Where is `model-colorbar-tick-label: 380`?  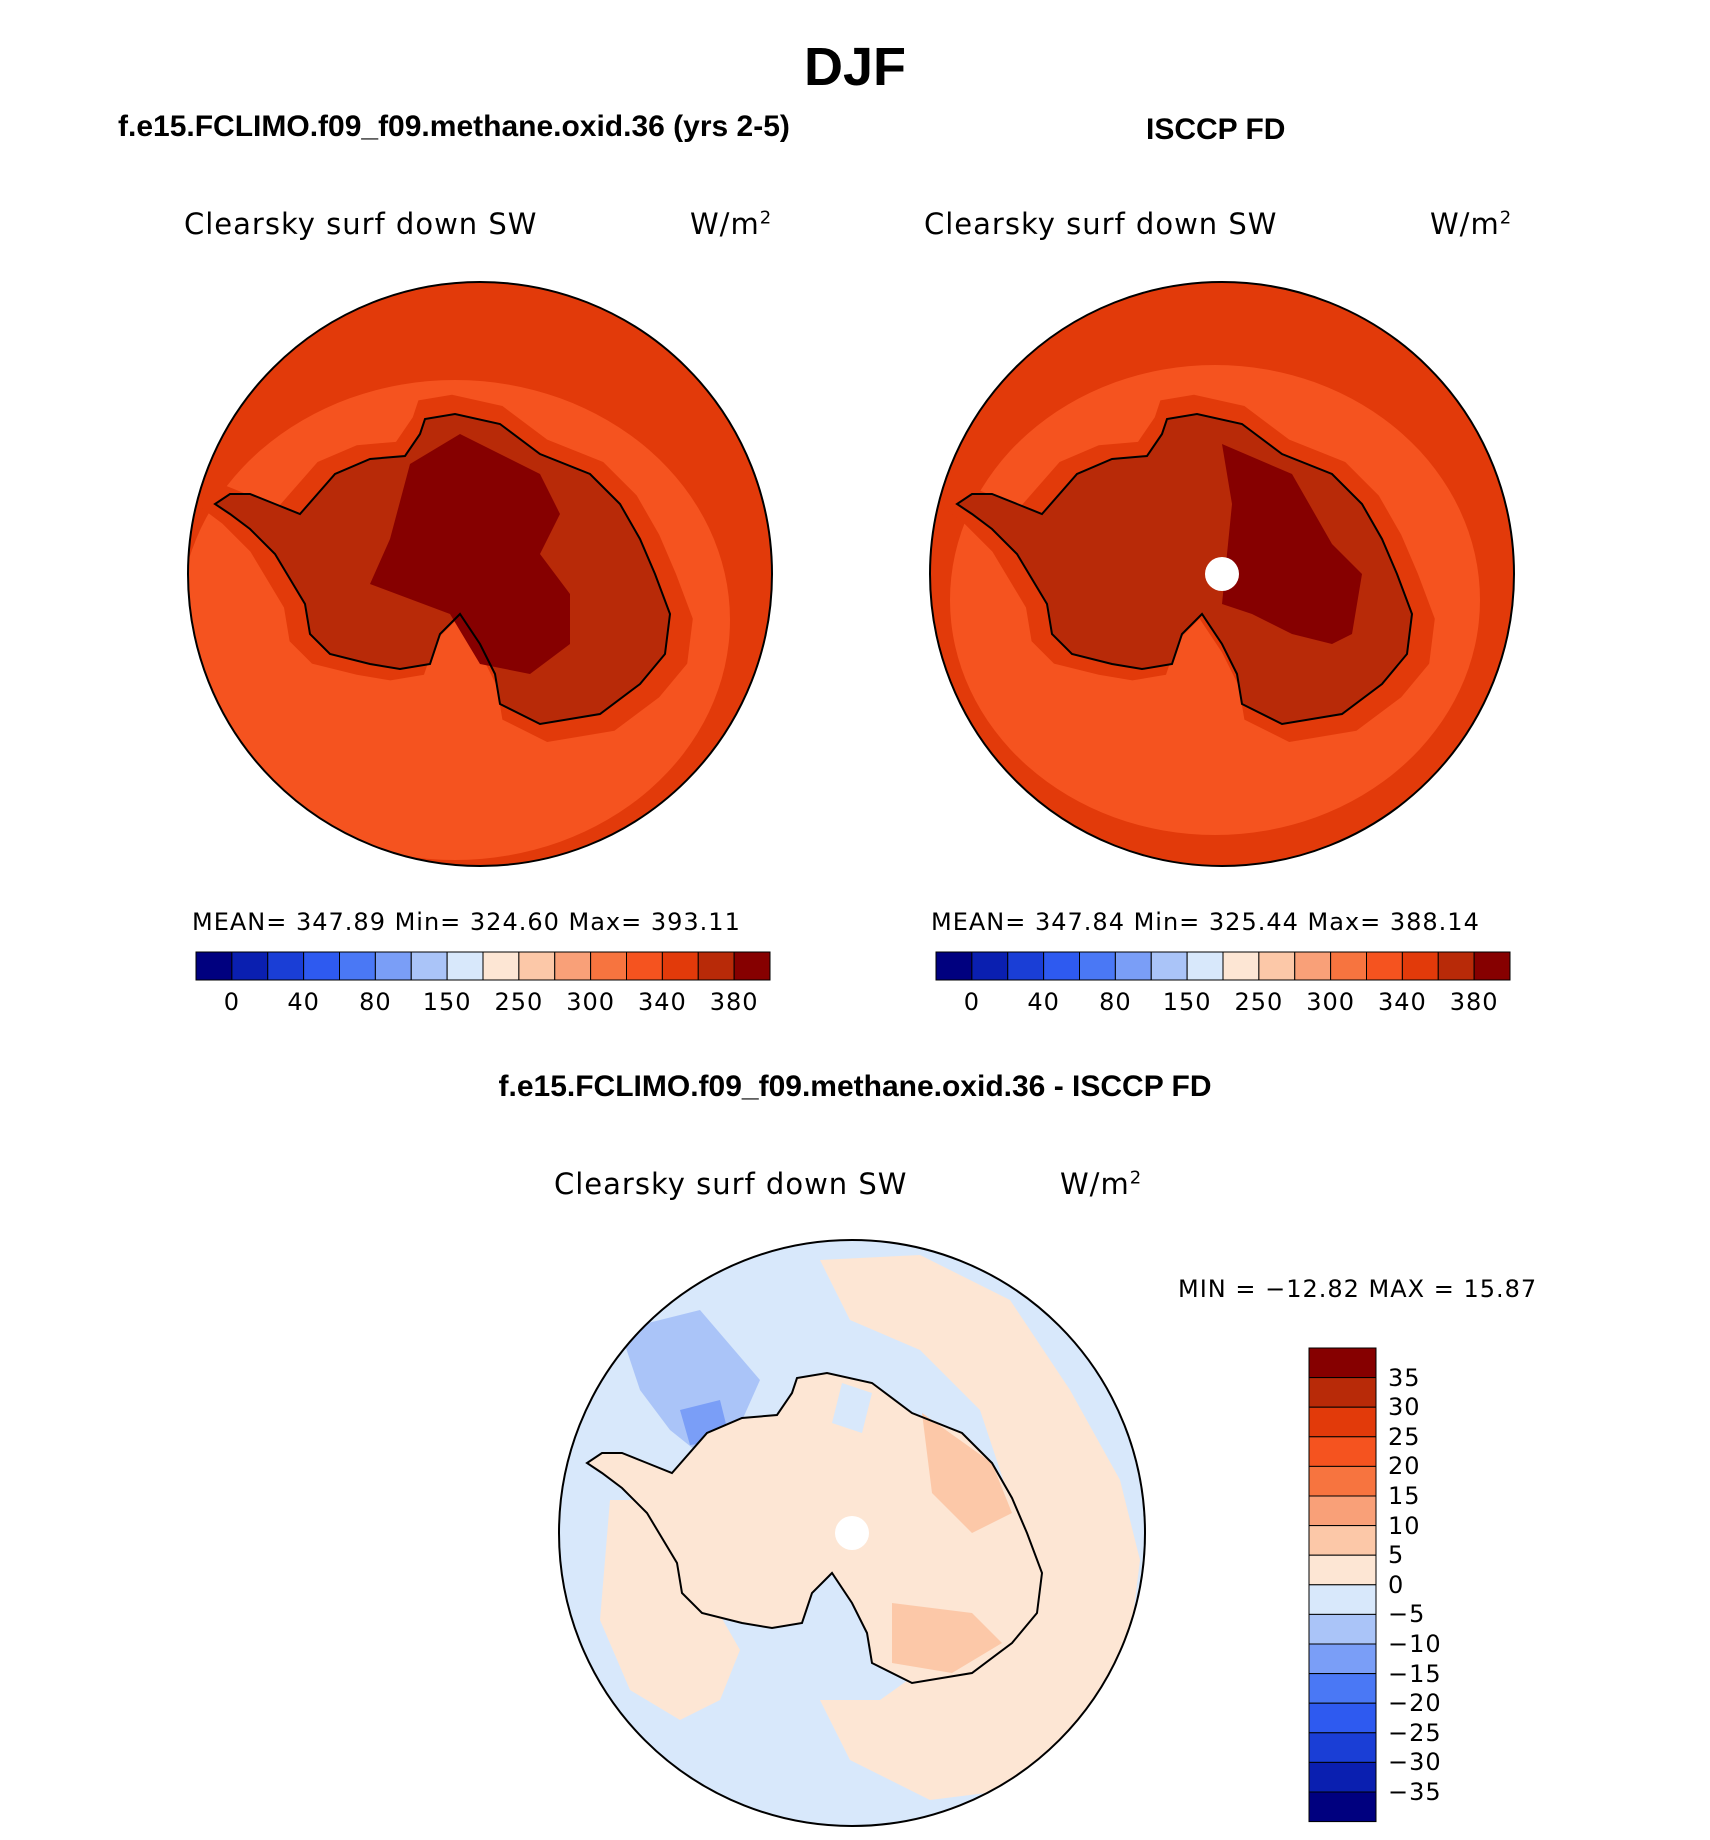
model-colorbar-tick-label: 380 is located at coordinates (734, 1002).